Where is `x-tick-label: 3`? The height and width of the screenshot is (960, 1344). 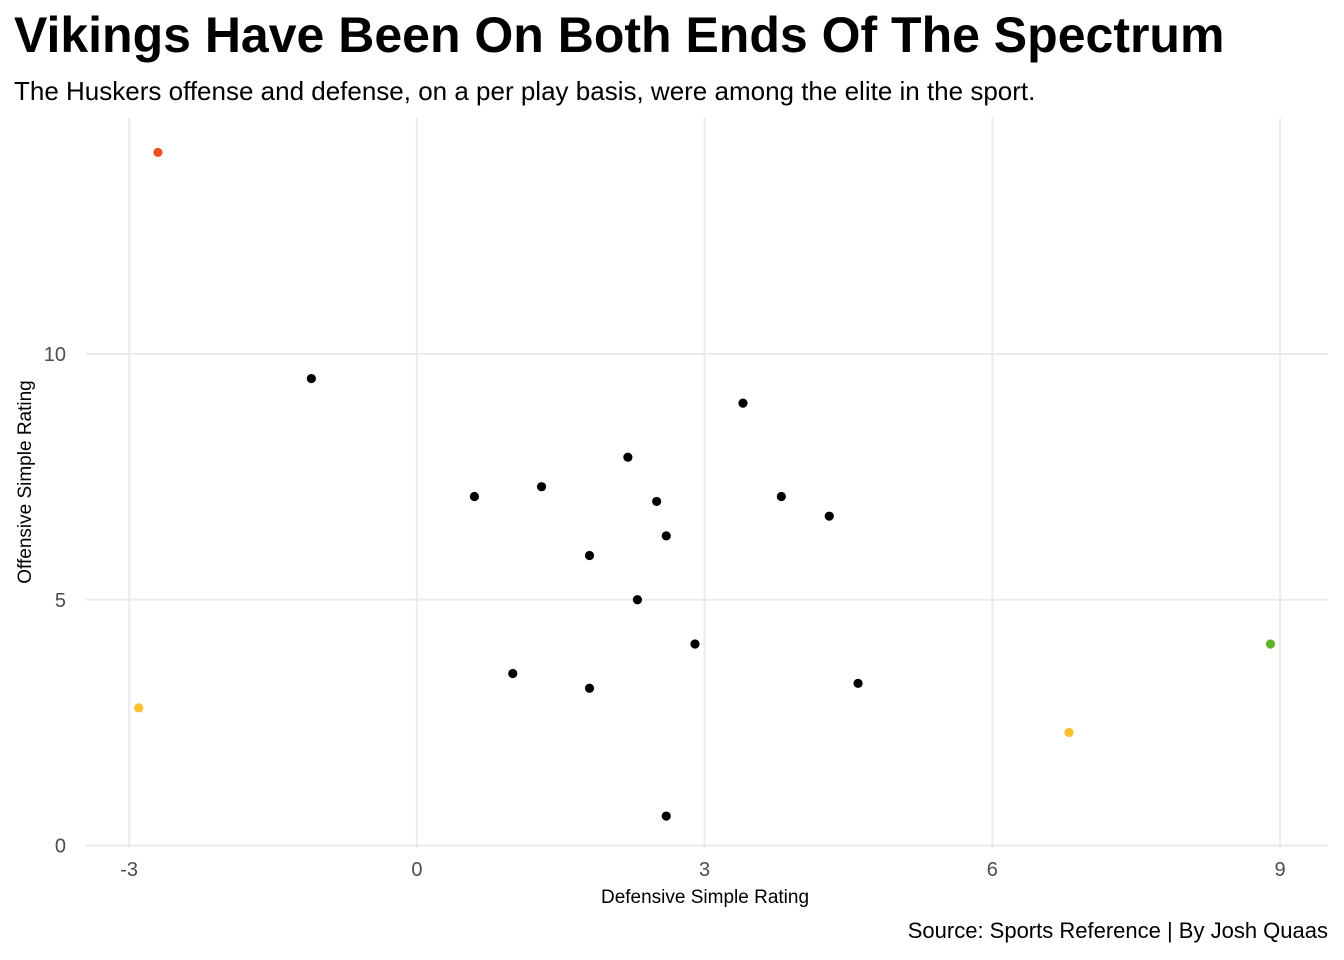
x-tick-label: 3 is located at coordinates (704, 870).